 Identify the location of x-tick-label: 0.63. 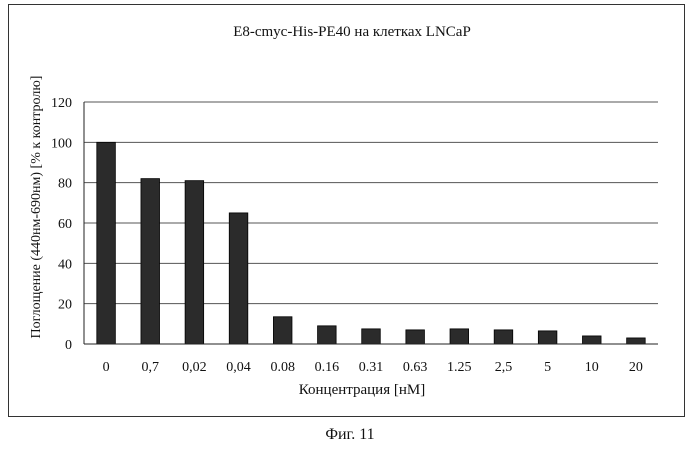
(415, 367).